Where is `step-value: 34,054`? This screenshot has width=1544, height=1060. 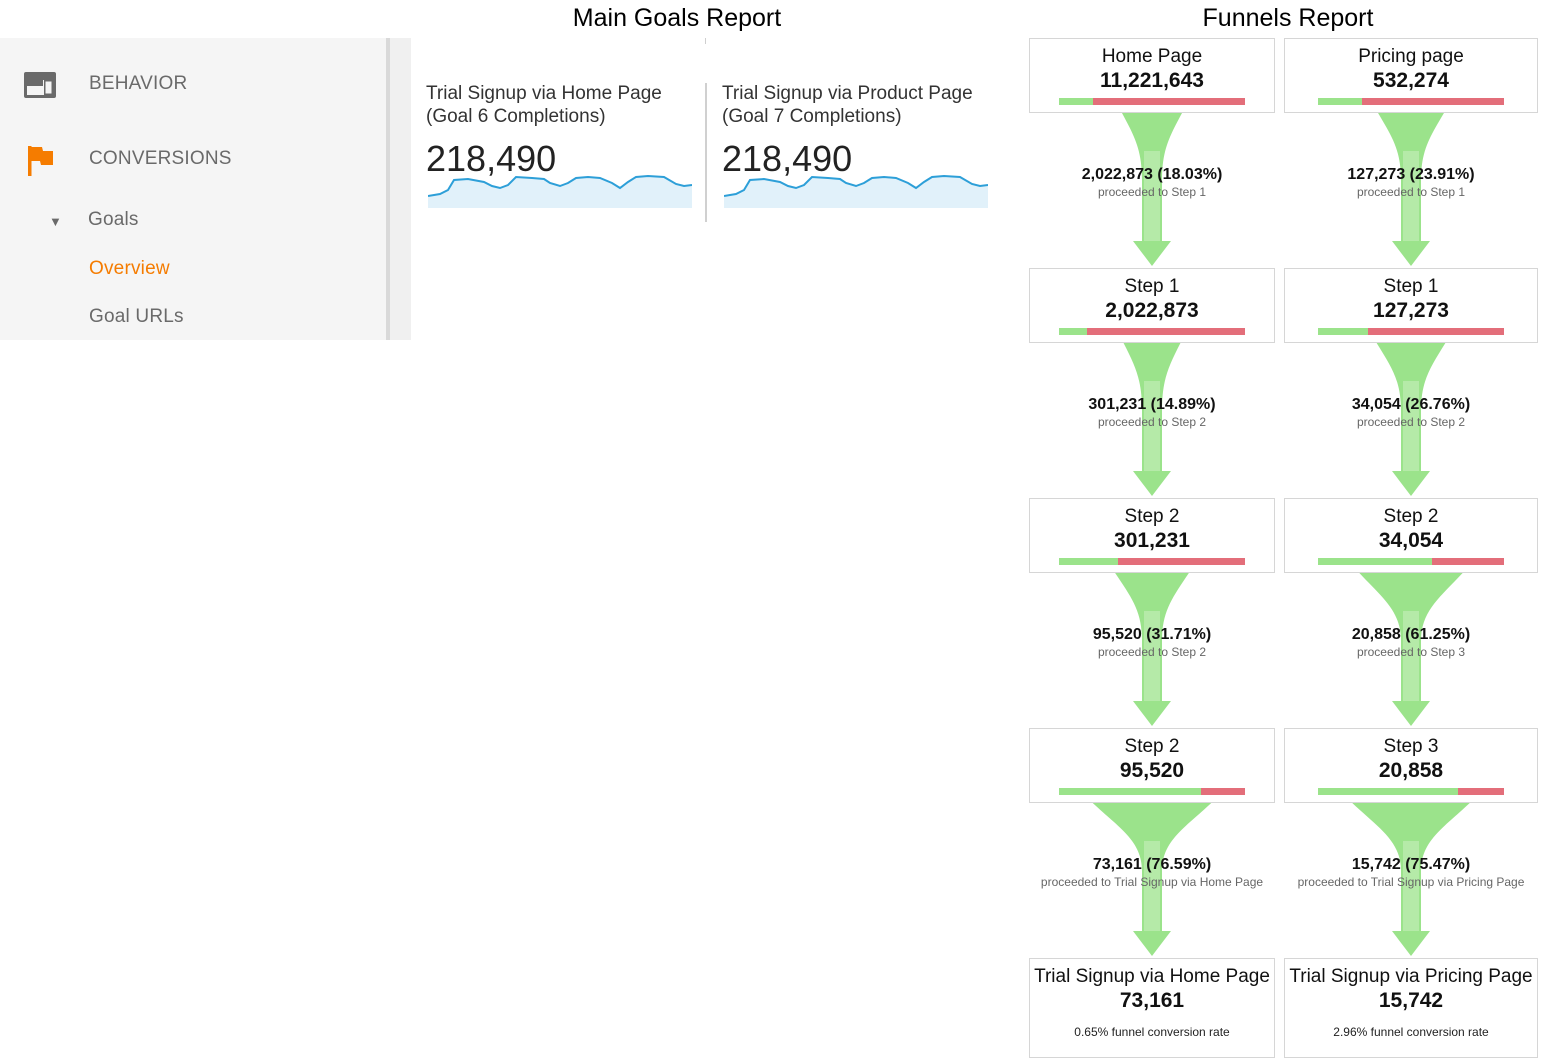 step-value: 34,054 is located at coordinates (1411, 540).